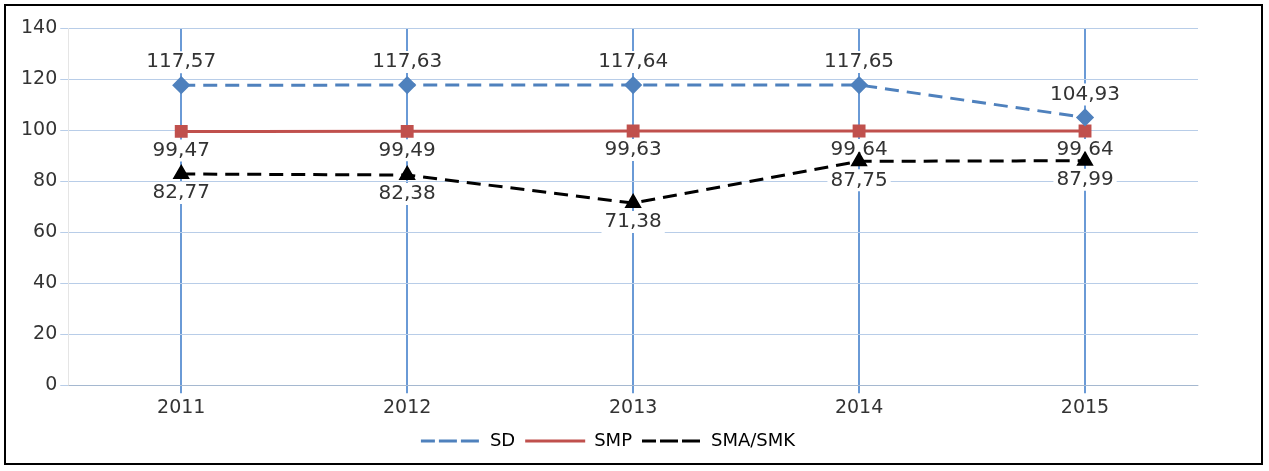 The width and height of the screenshot is (1269, 471). What do you see at coordinates (45, 230) in the screenshot?
I see `y-tick-label: 60` at bounding box center [45, 230].